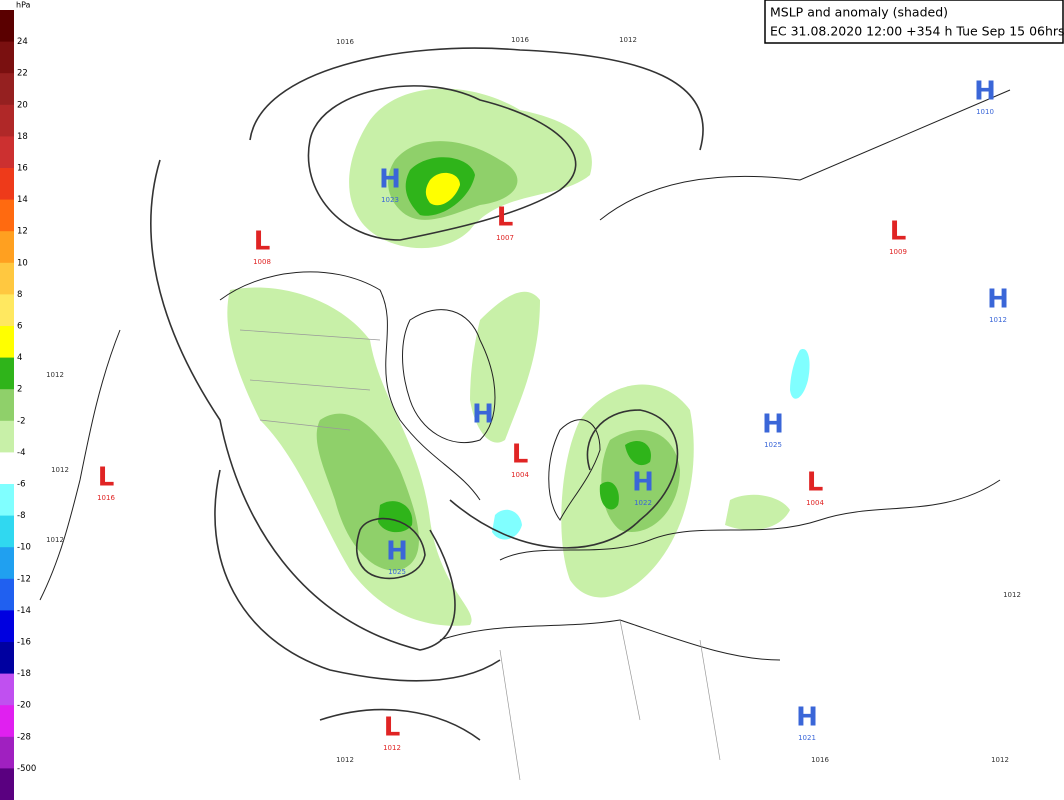 The width and height of the screenshot is (1064, 800). I want to click on colorbar-label: 8, so click(19, 295).